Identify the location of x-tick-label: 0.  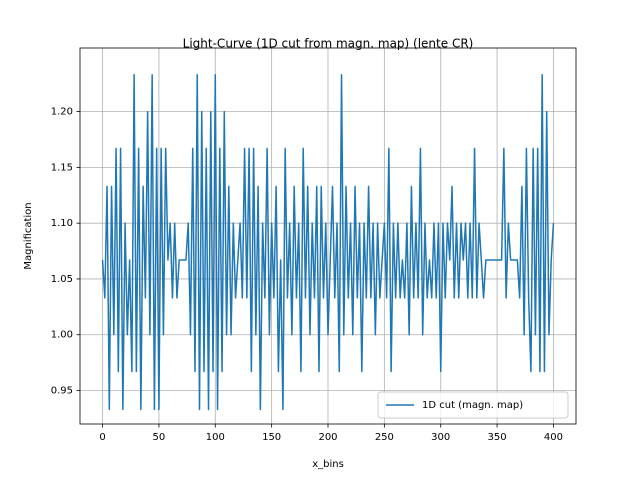
(102, 437).